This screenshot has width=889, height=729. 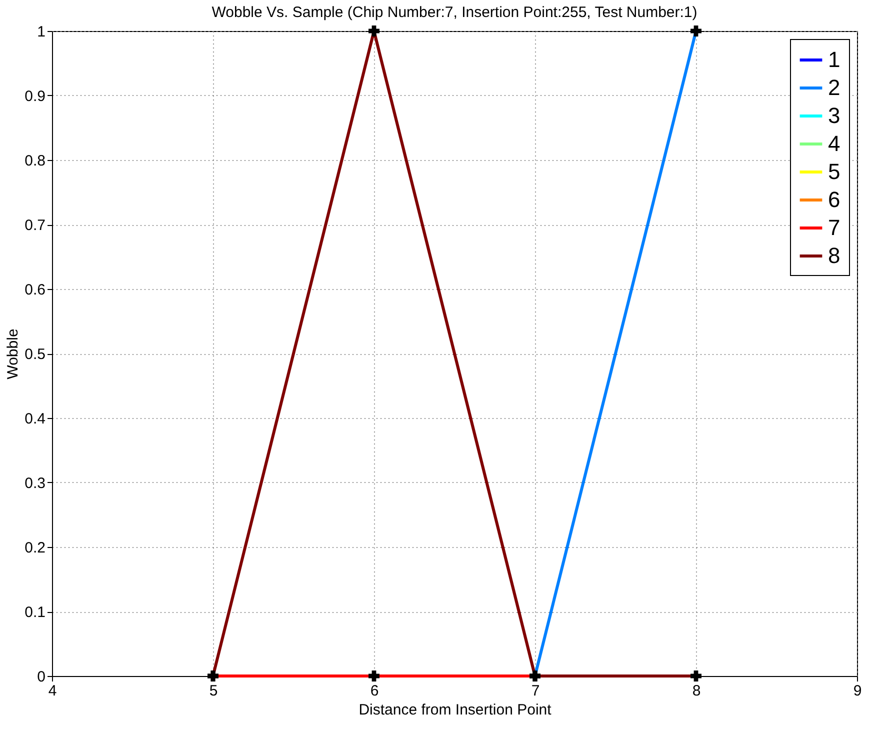 I want to click on y-tick-label: 0.2, so click(x=35, y=548).